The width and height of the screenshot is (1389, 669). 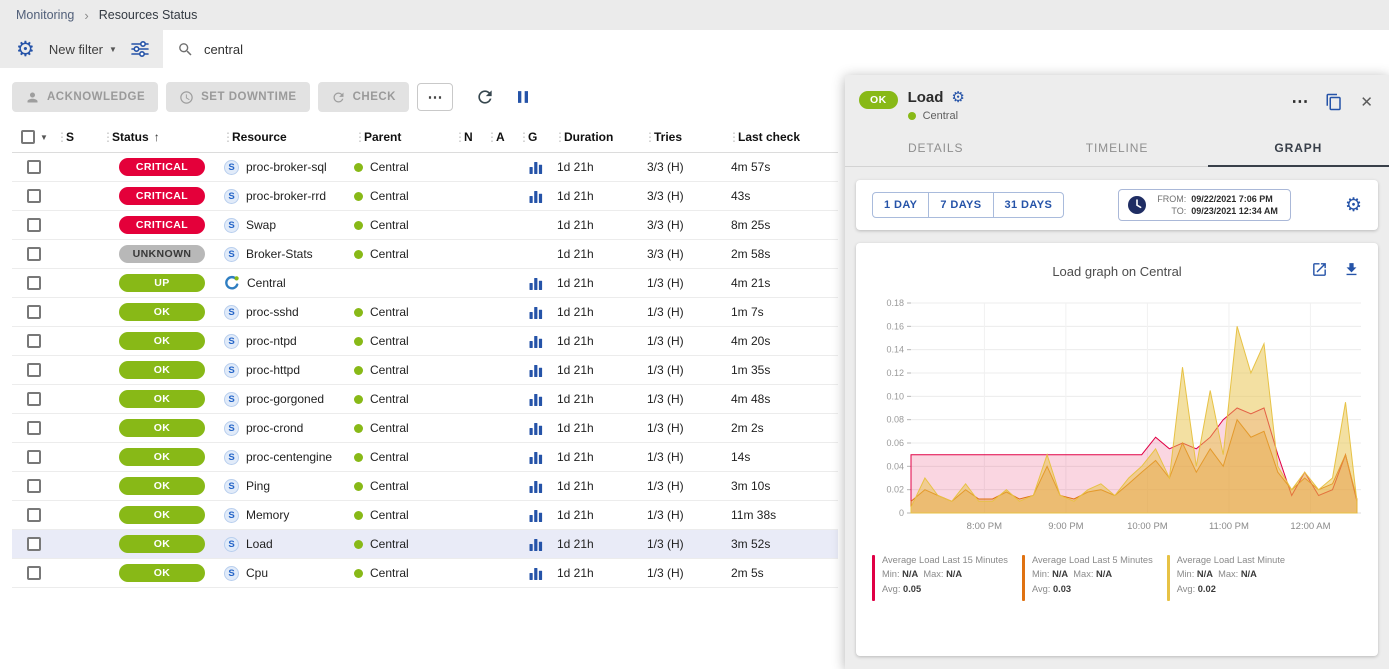 I want to click on search-bar, so click(x=775, y=49).